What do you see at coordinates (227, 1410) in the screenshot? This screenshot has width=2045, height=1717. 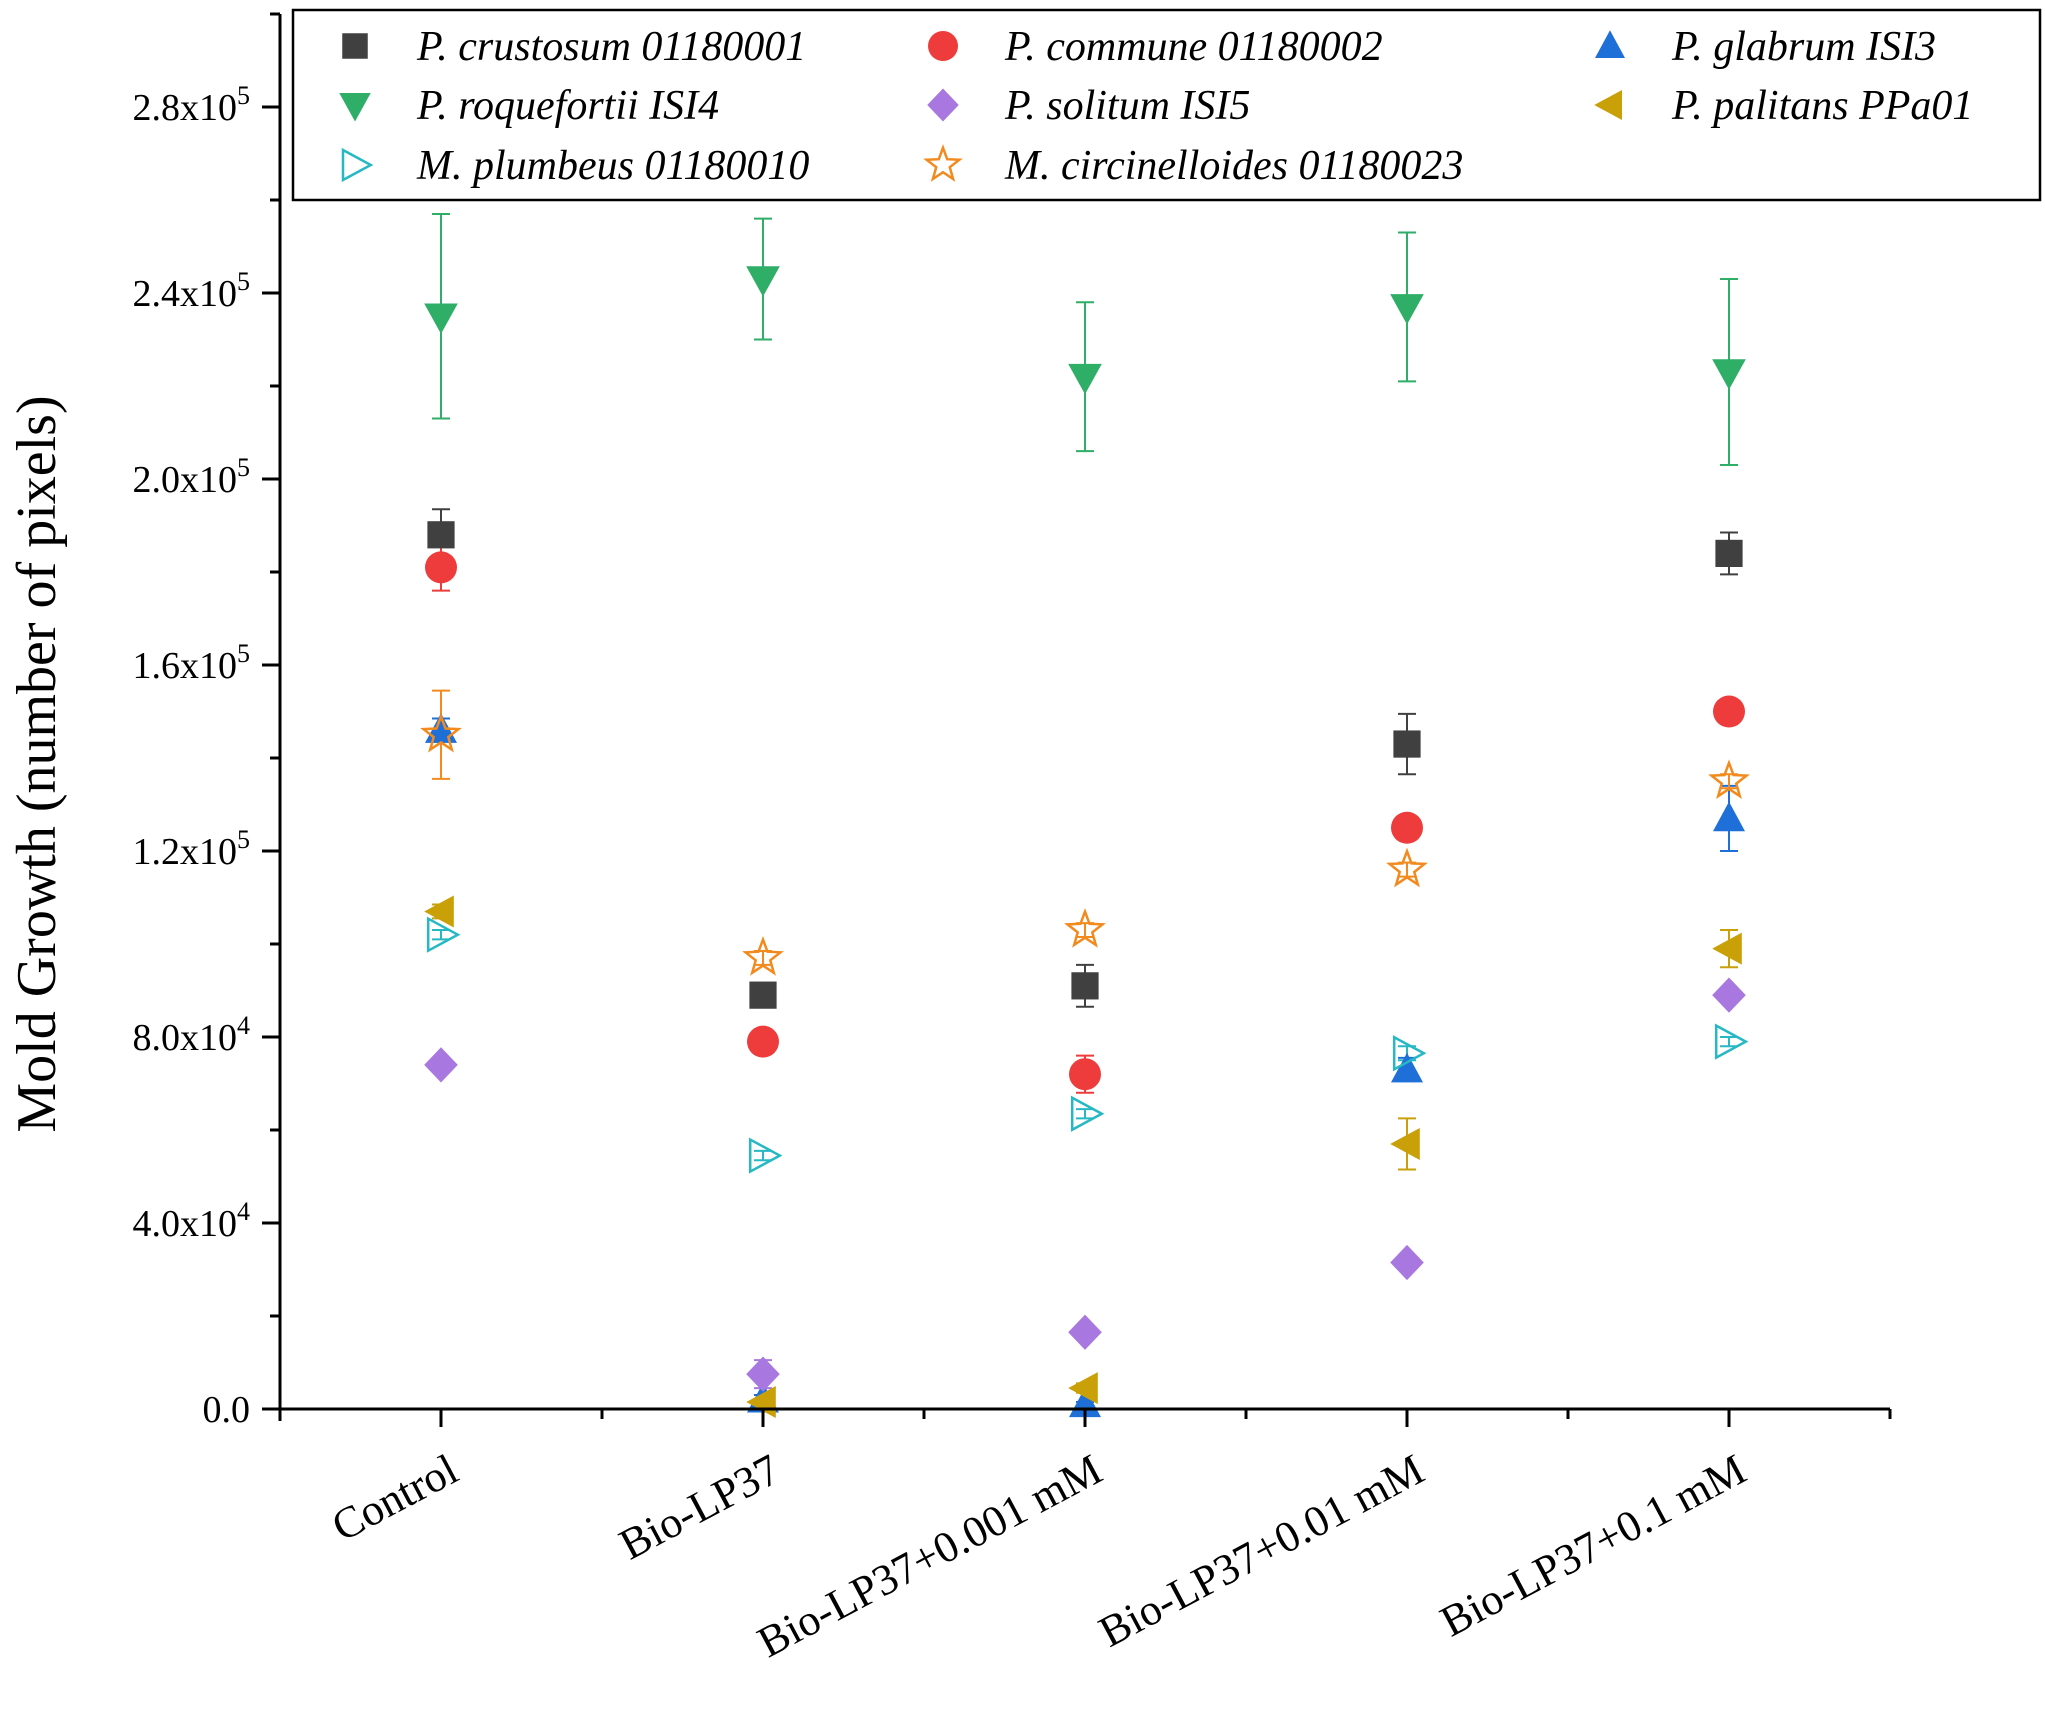 I see `y-tick-label: 0.0` at bounding box center [227, 1410].